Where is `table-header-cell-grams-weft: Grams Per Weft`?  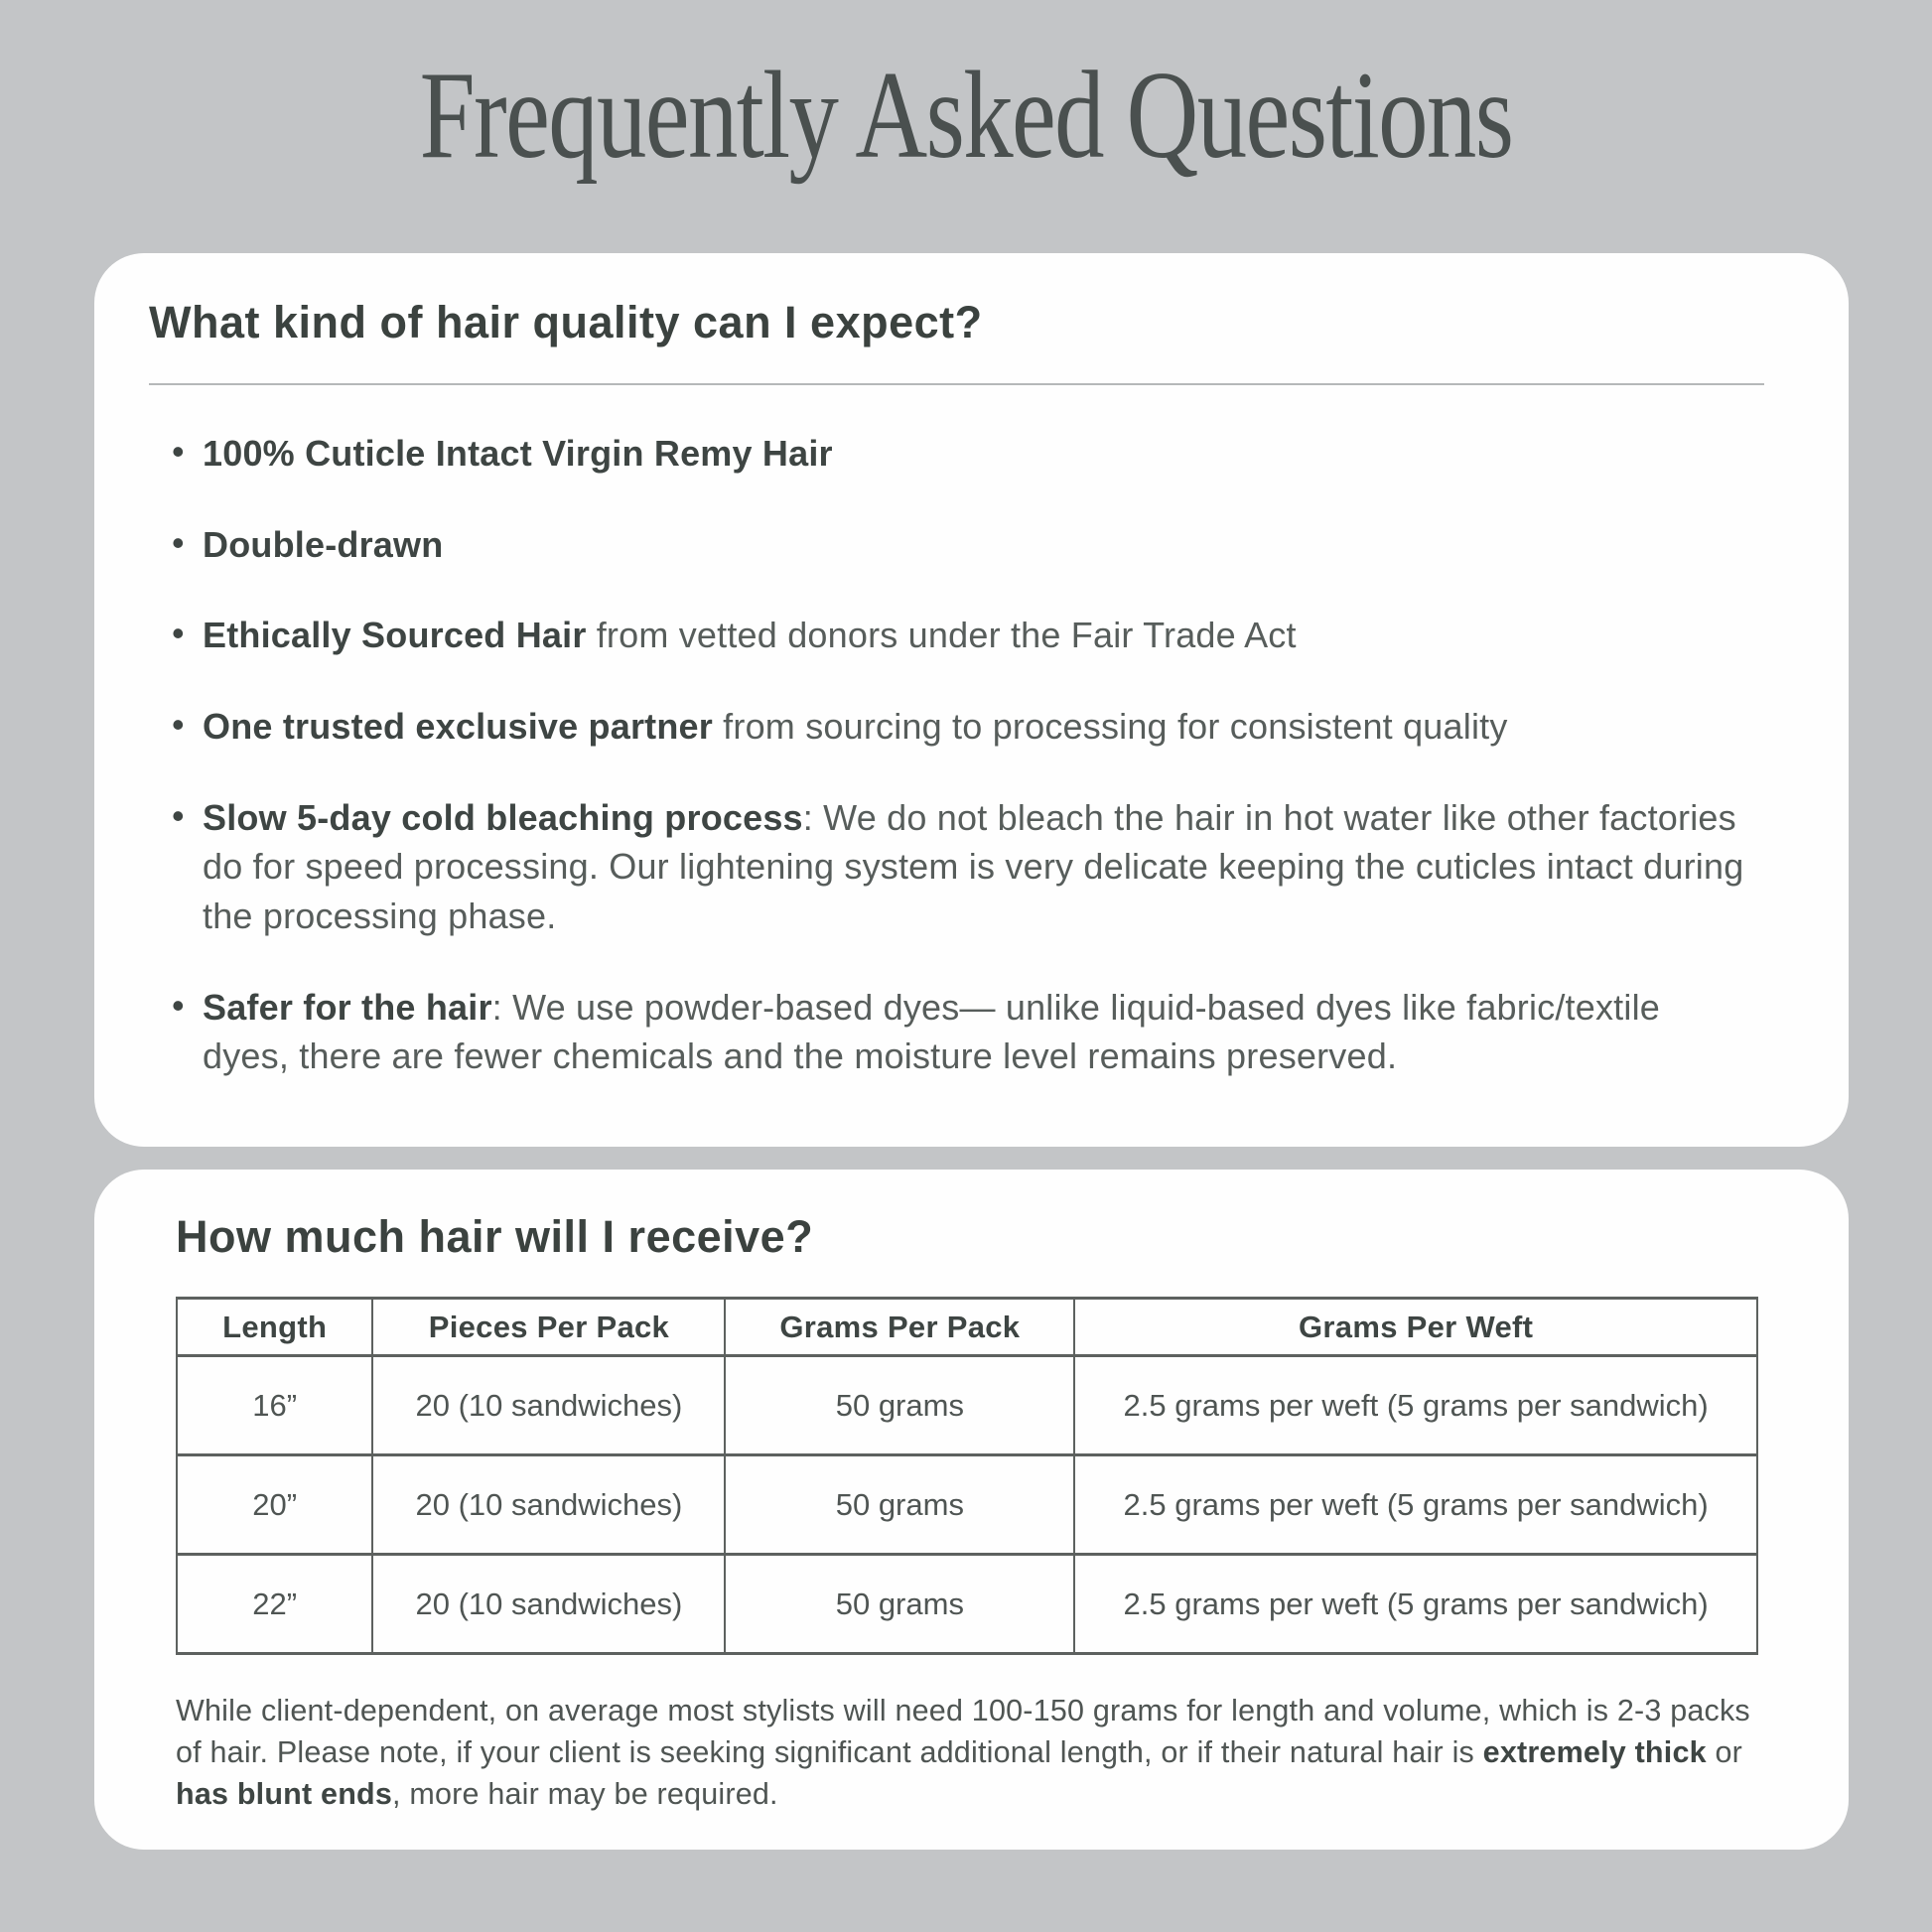 table-header-cell-grams-weft: Grams Per Weft is located at coordinates (1416, 1327).